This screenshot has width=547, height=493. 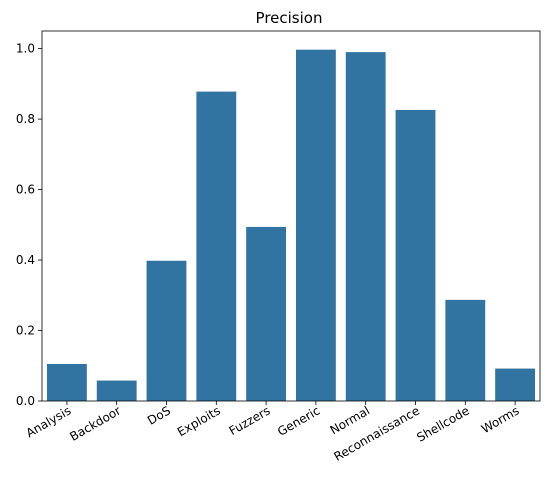 I want to click on bar-backdoor, so click(x=116, y=390).